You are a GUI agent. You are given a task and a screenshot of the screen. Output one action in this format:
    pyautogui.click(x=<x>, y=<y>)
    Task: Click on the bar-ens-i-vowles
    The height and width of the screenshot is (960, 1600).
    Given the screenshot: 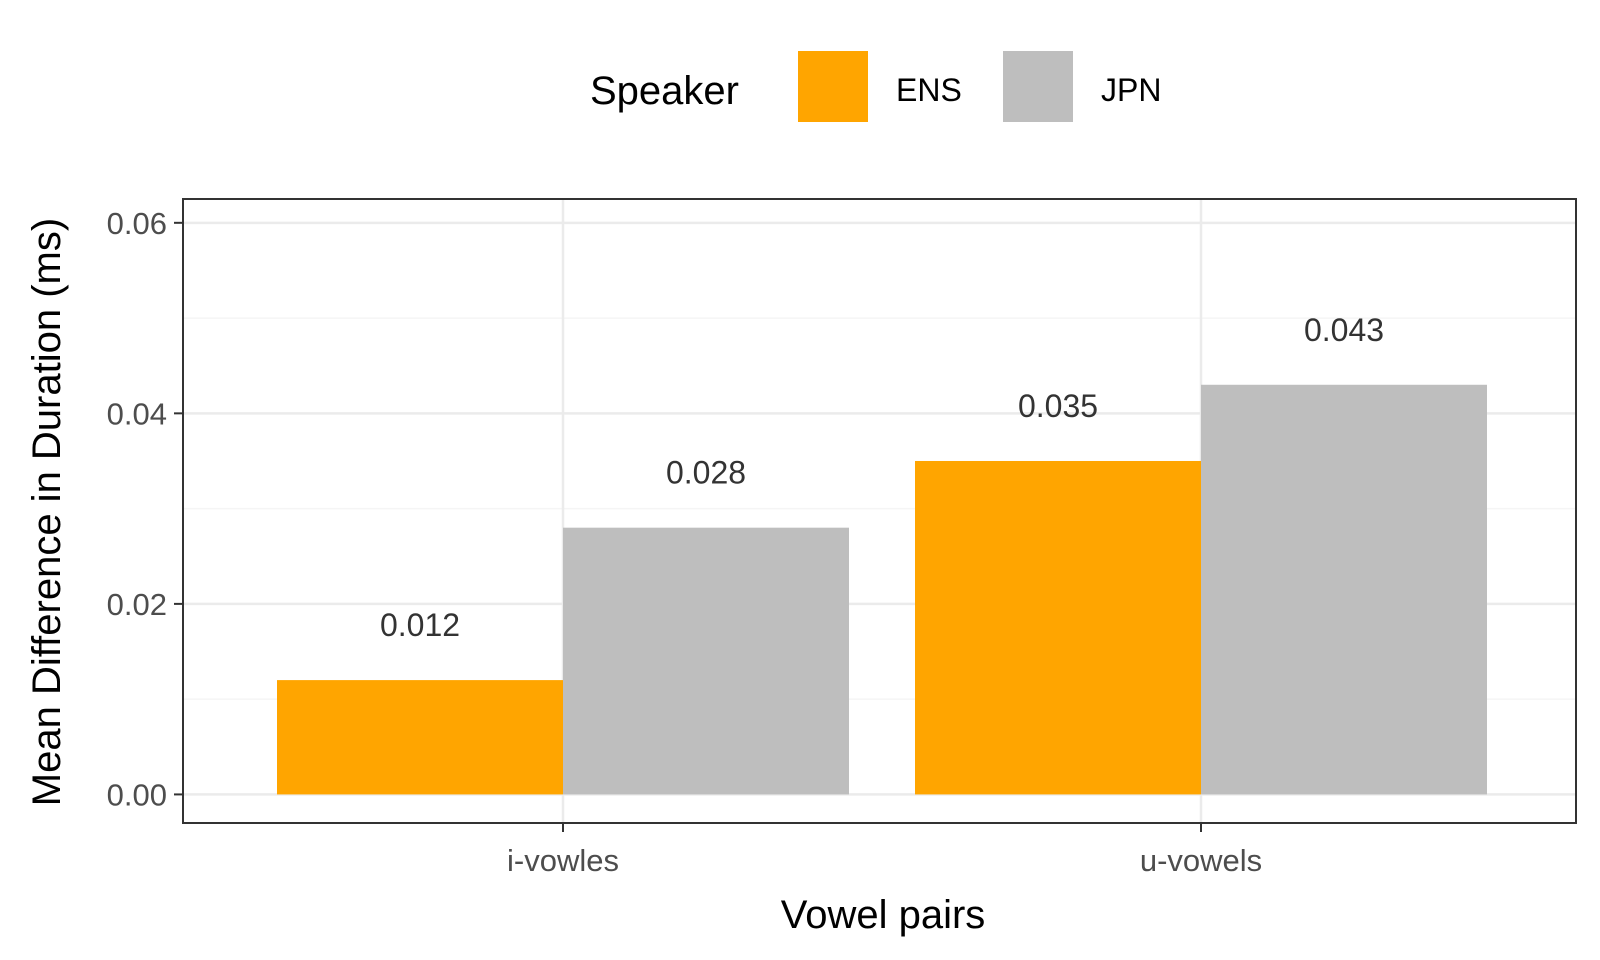 What is the action you would take?
    pyautogui.click(x=420, y=737)
    